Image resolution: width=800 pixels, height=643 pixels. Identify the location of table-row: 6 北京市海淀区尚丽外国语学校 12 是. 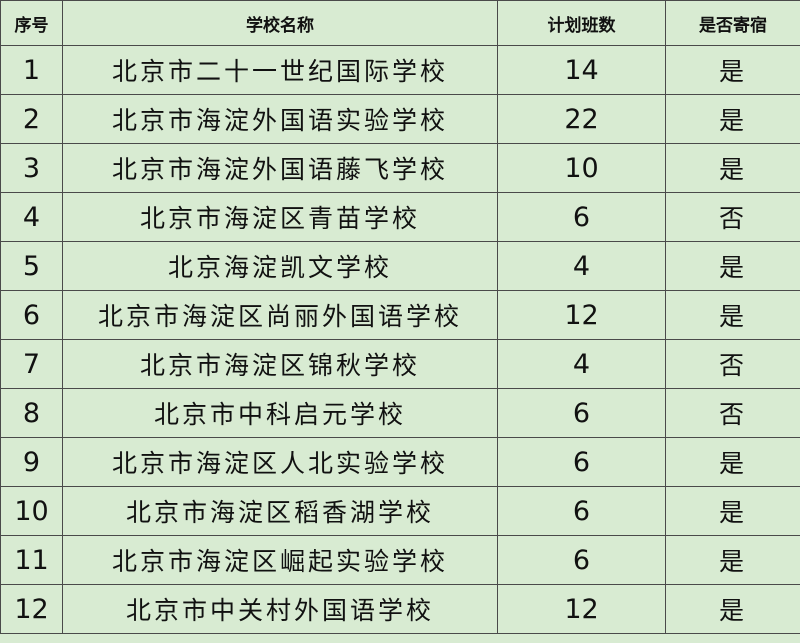
(400, 315).